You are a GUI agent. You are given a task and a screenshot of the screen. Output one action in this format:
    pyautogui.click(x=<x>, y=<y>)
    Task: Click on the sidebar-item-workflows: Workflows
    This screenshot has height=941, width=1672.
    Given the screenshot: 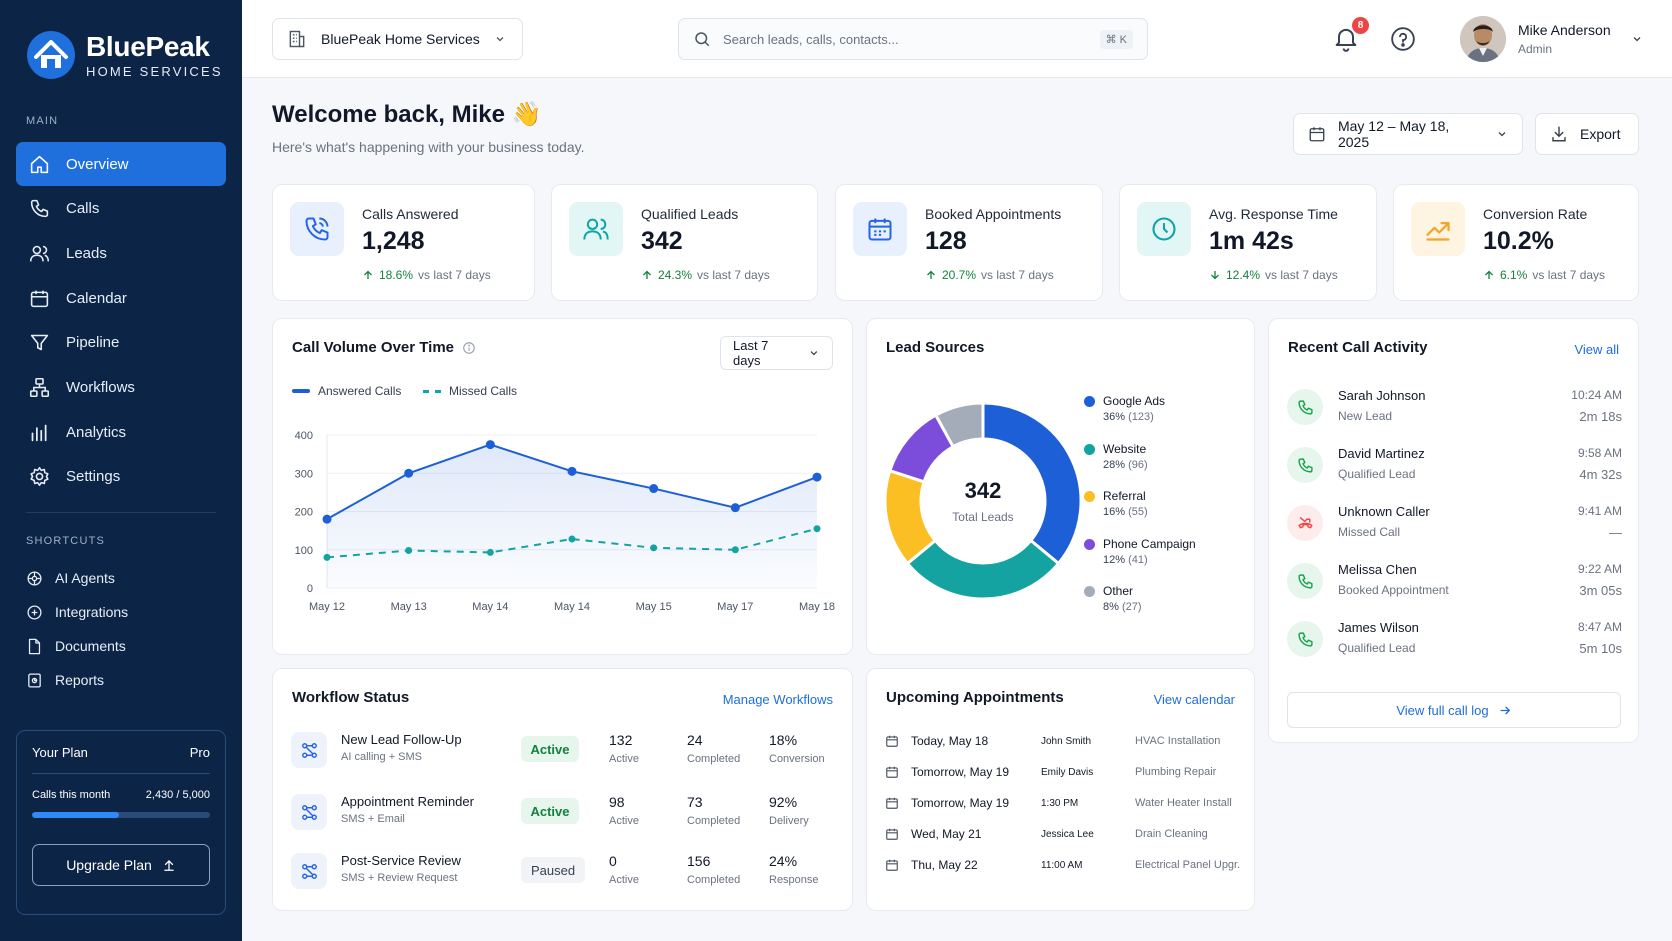 What is the action you would take?
    pyautogui.click(x=121, y=387)
    